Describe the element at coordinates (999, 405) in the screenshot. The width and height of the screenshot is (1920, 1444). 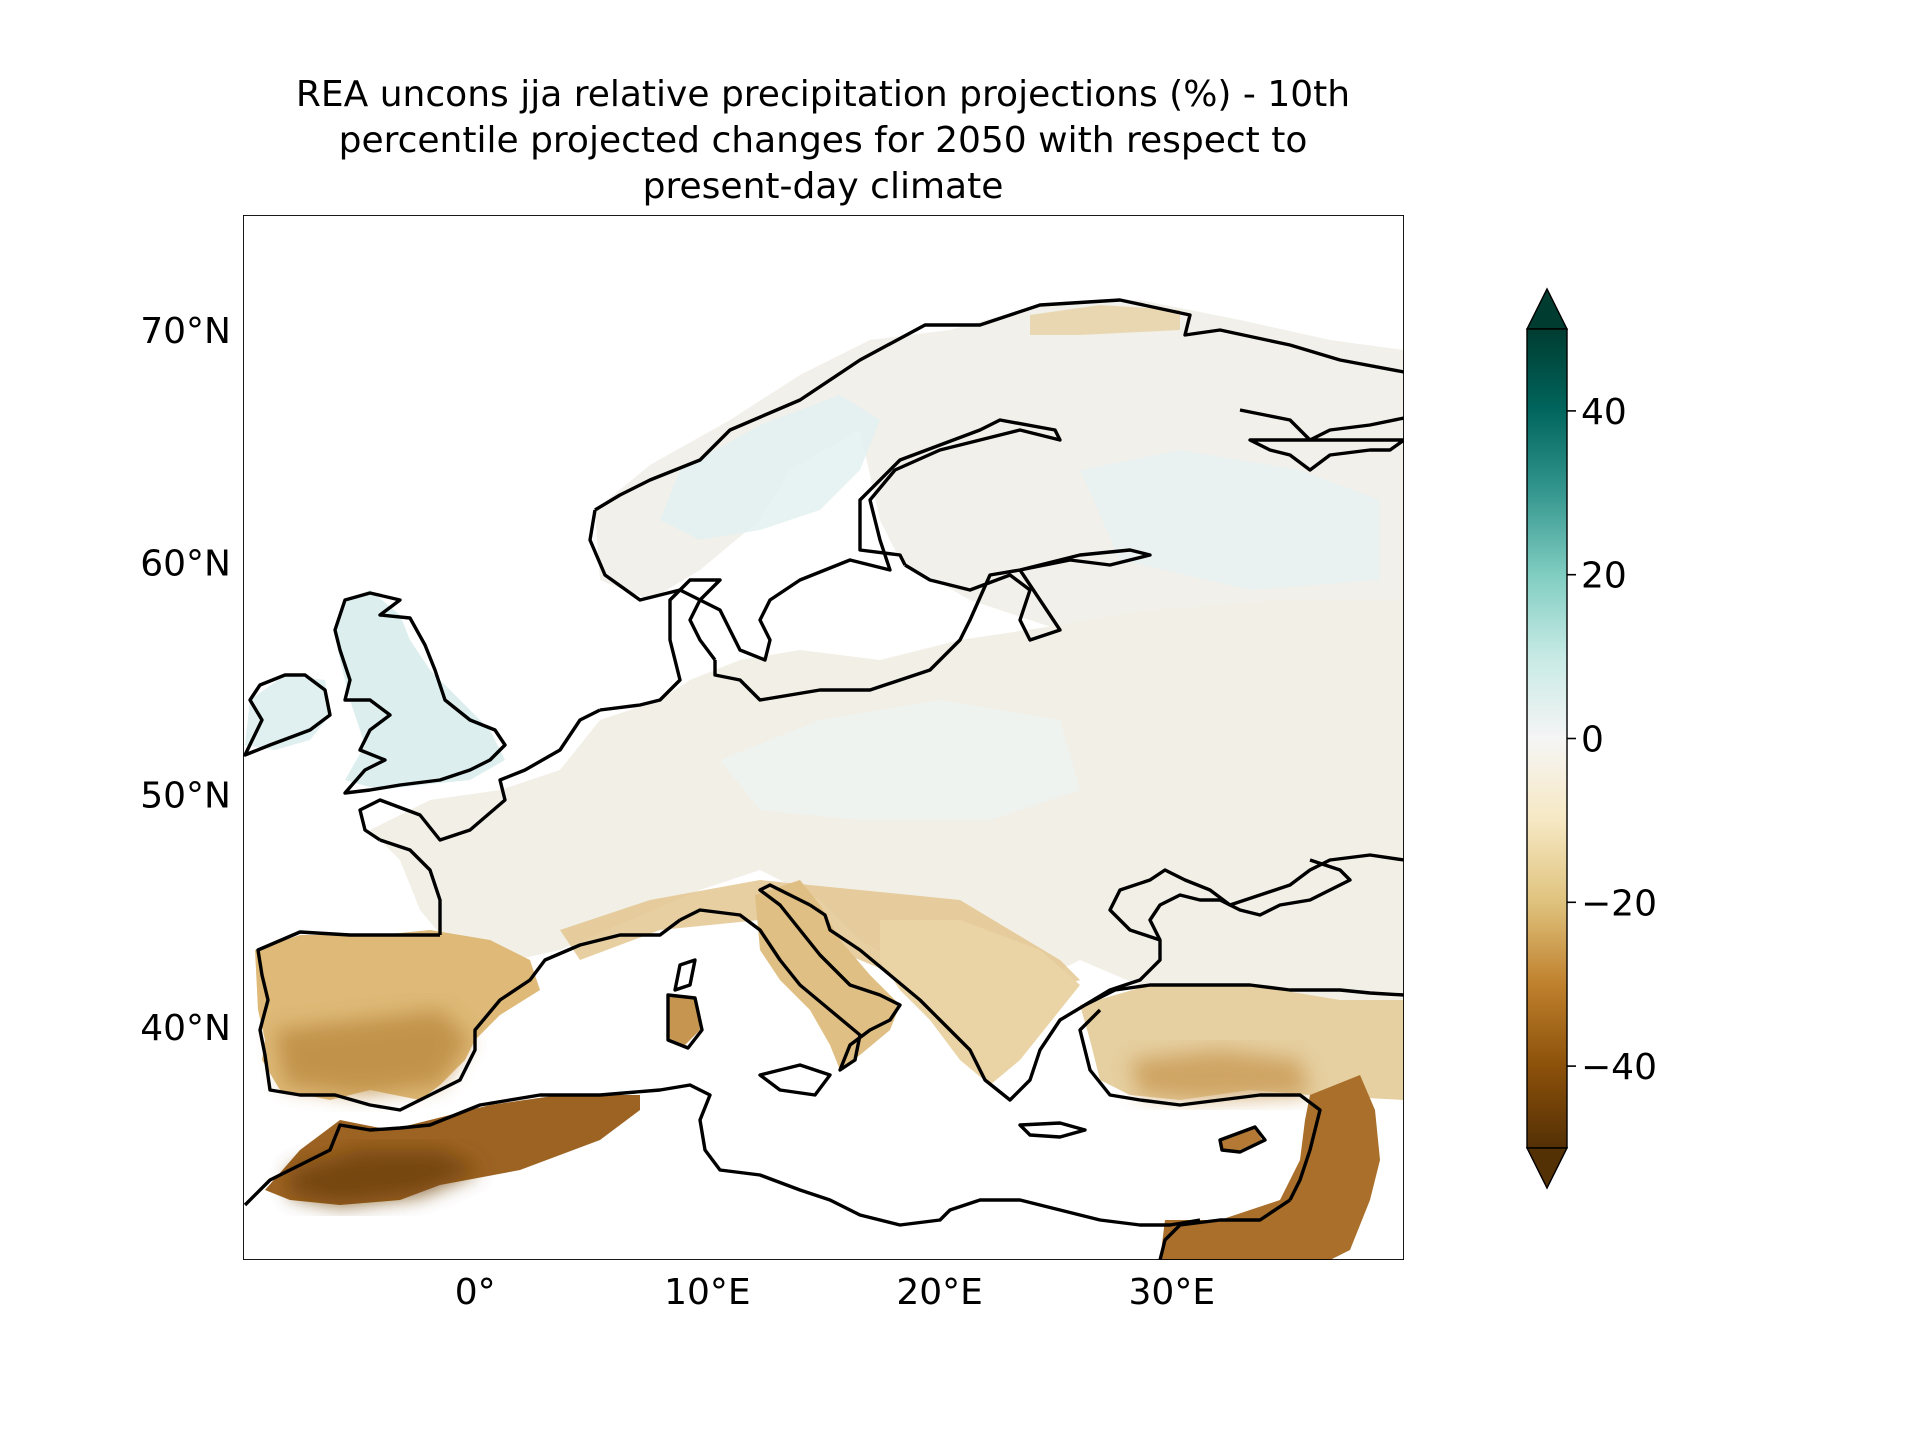
I see `coastline-scandinavia` at that location.